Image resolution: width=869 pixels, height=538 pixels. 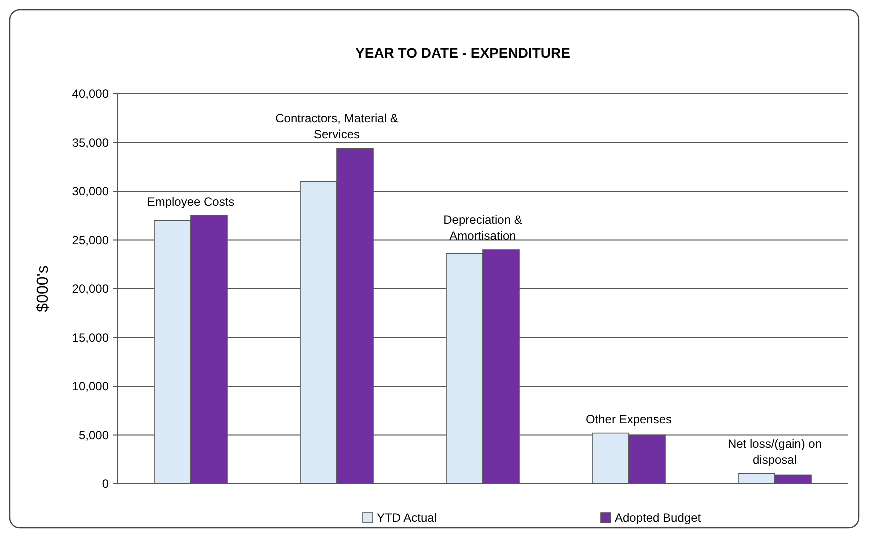 What do you see at coordinates (91, 94) in the screenshot?
I see `y-tick-label: 40,000` at bounding box center [91, 94].